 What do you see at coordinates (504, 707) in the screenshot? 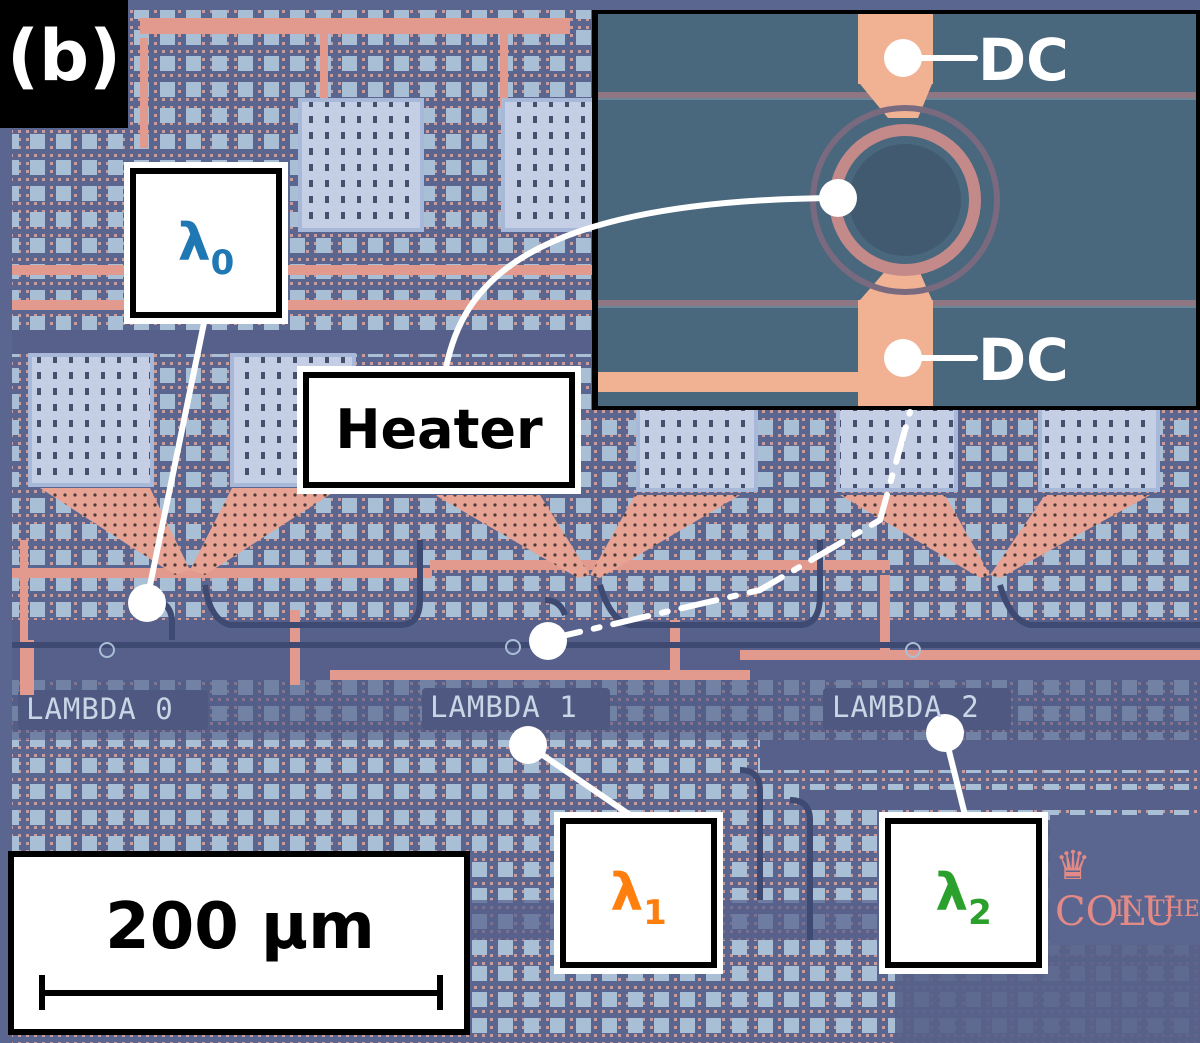
I see `chip-label-lambda-1: LAMBDA 1` at bounding box center [504, 707].